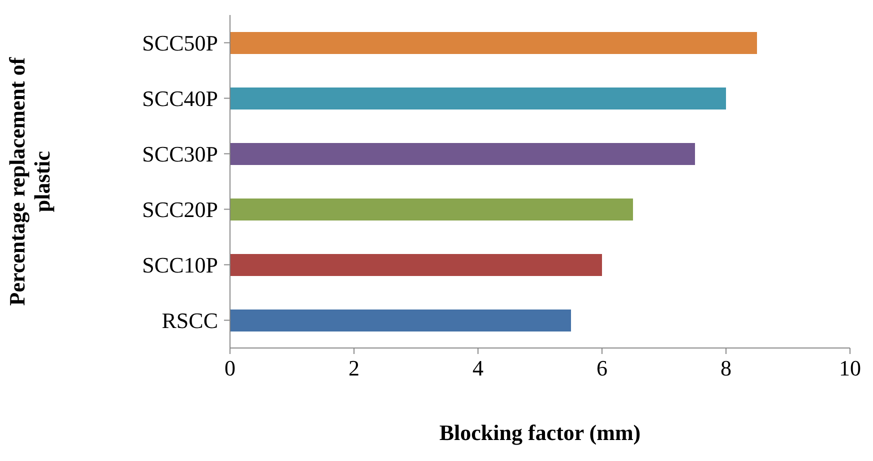 The height and width of the screenshot is (461, 873). Describe the element at coordinates (190, 321) in the screenshot. I see `y-tick-label: RSCC` at that location.